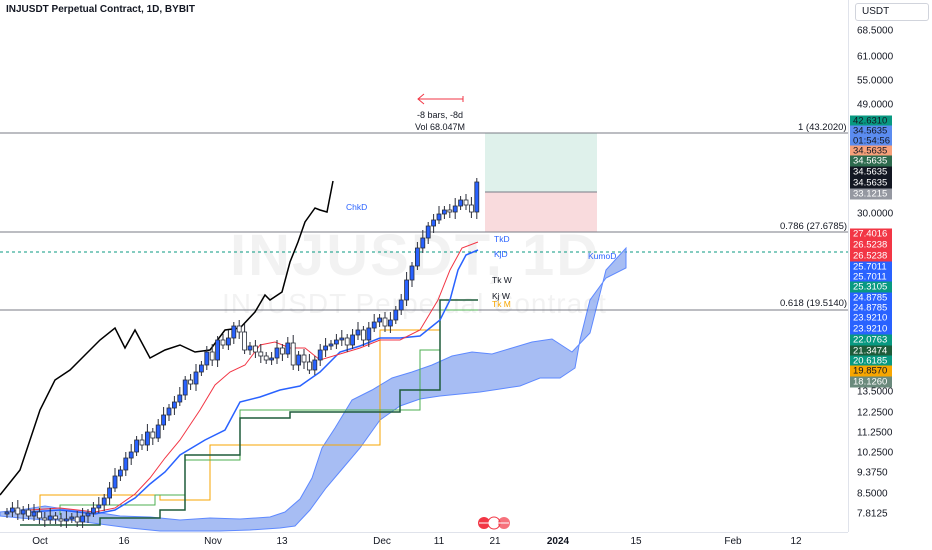 Image resolution: width=932 pixels, height=550 pixels. Describe the element at coordinates (871, 308) in the screenshot. I see `price-tag: 24.8785` at that location.